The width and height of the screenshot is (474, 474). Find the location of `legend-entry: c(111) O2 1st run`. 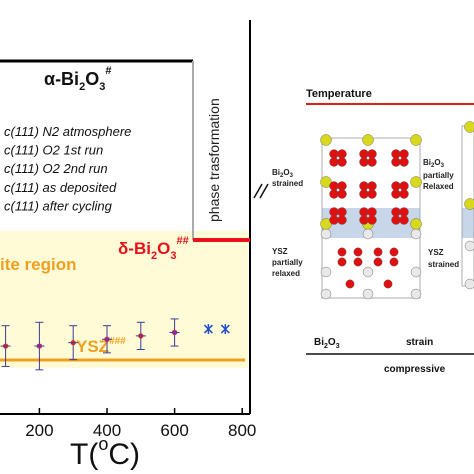

legend-entry: c(111) O2 1st run is located at coordinates (53, 150).